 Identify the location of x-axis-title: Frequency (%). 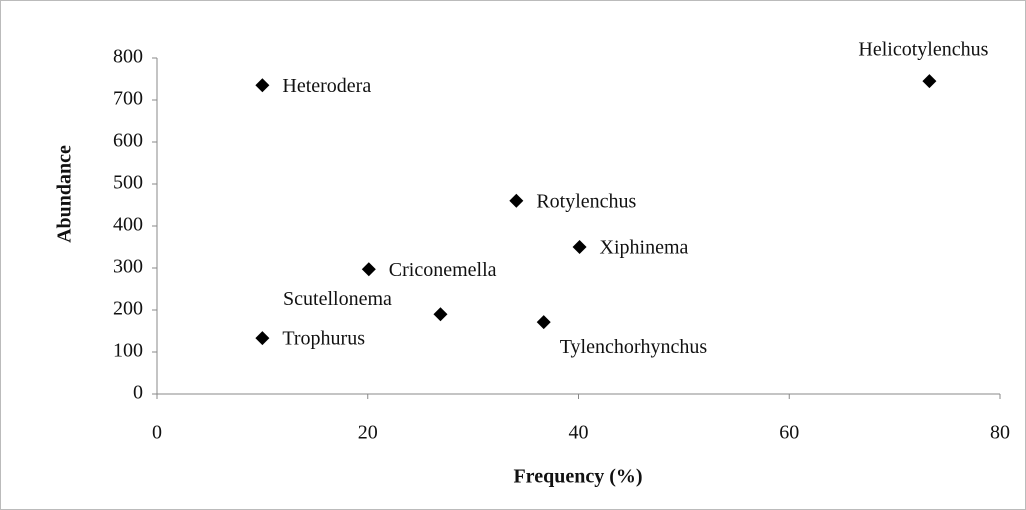
(577, 477).